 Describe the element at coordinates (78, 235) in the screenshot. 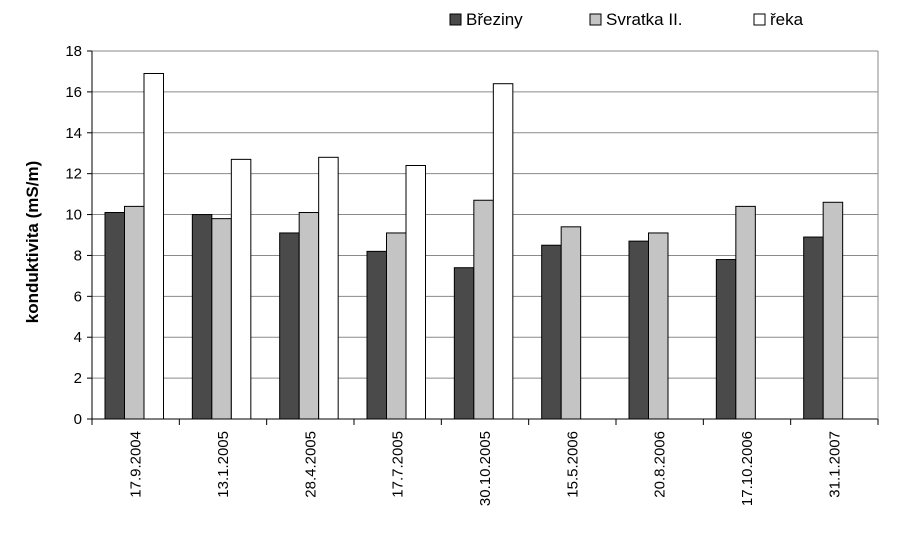

I see `y-axis-ticks: 0 2 4 6 8 10 12 14 16 18` at that location.